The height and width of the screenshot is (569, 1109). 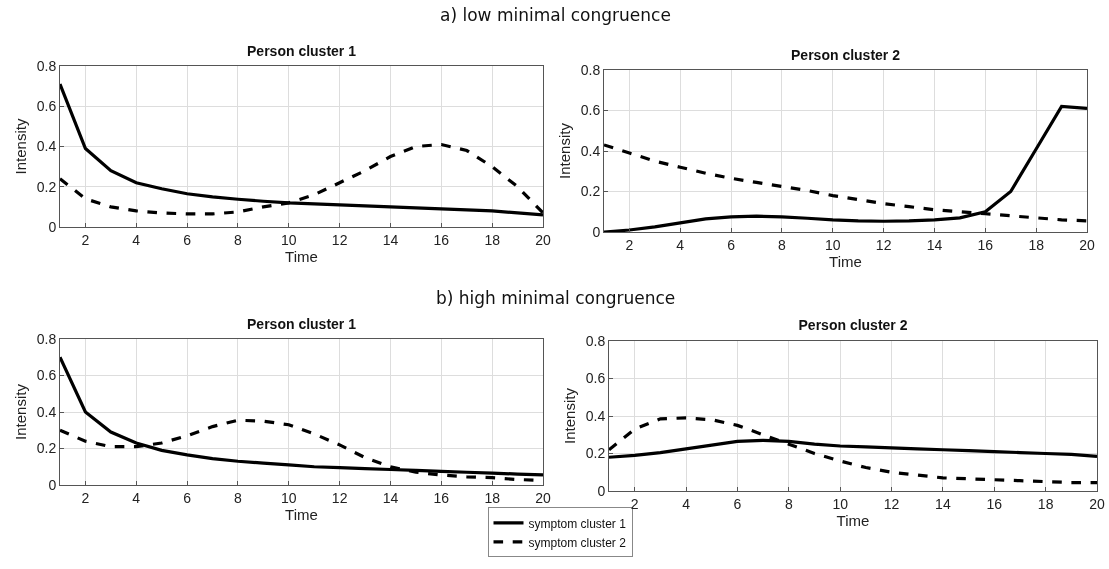 What do you see at coordinates (556, 298) in the screenshot?
I see `text: b) high minimal congruence` at bounding box center [556, 298].